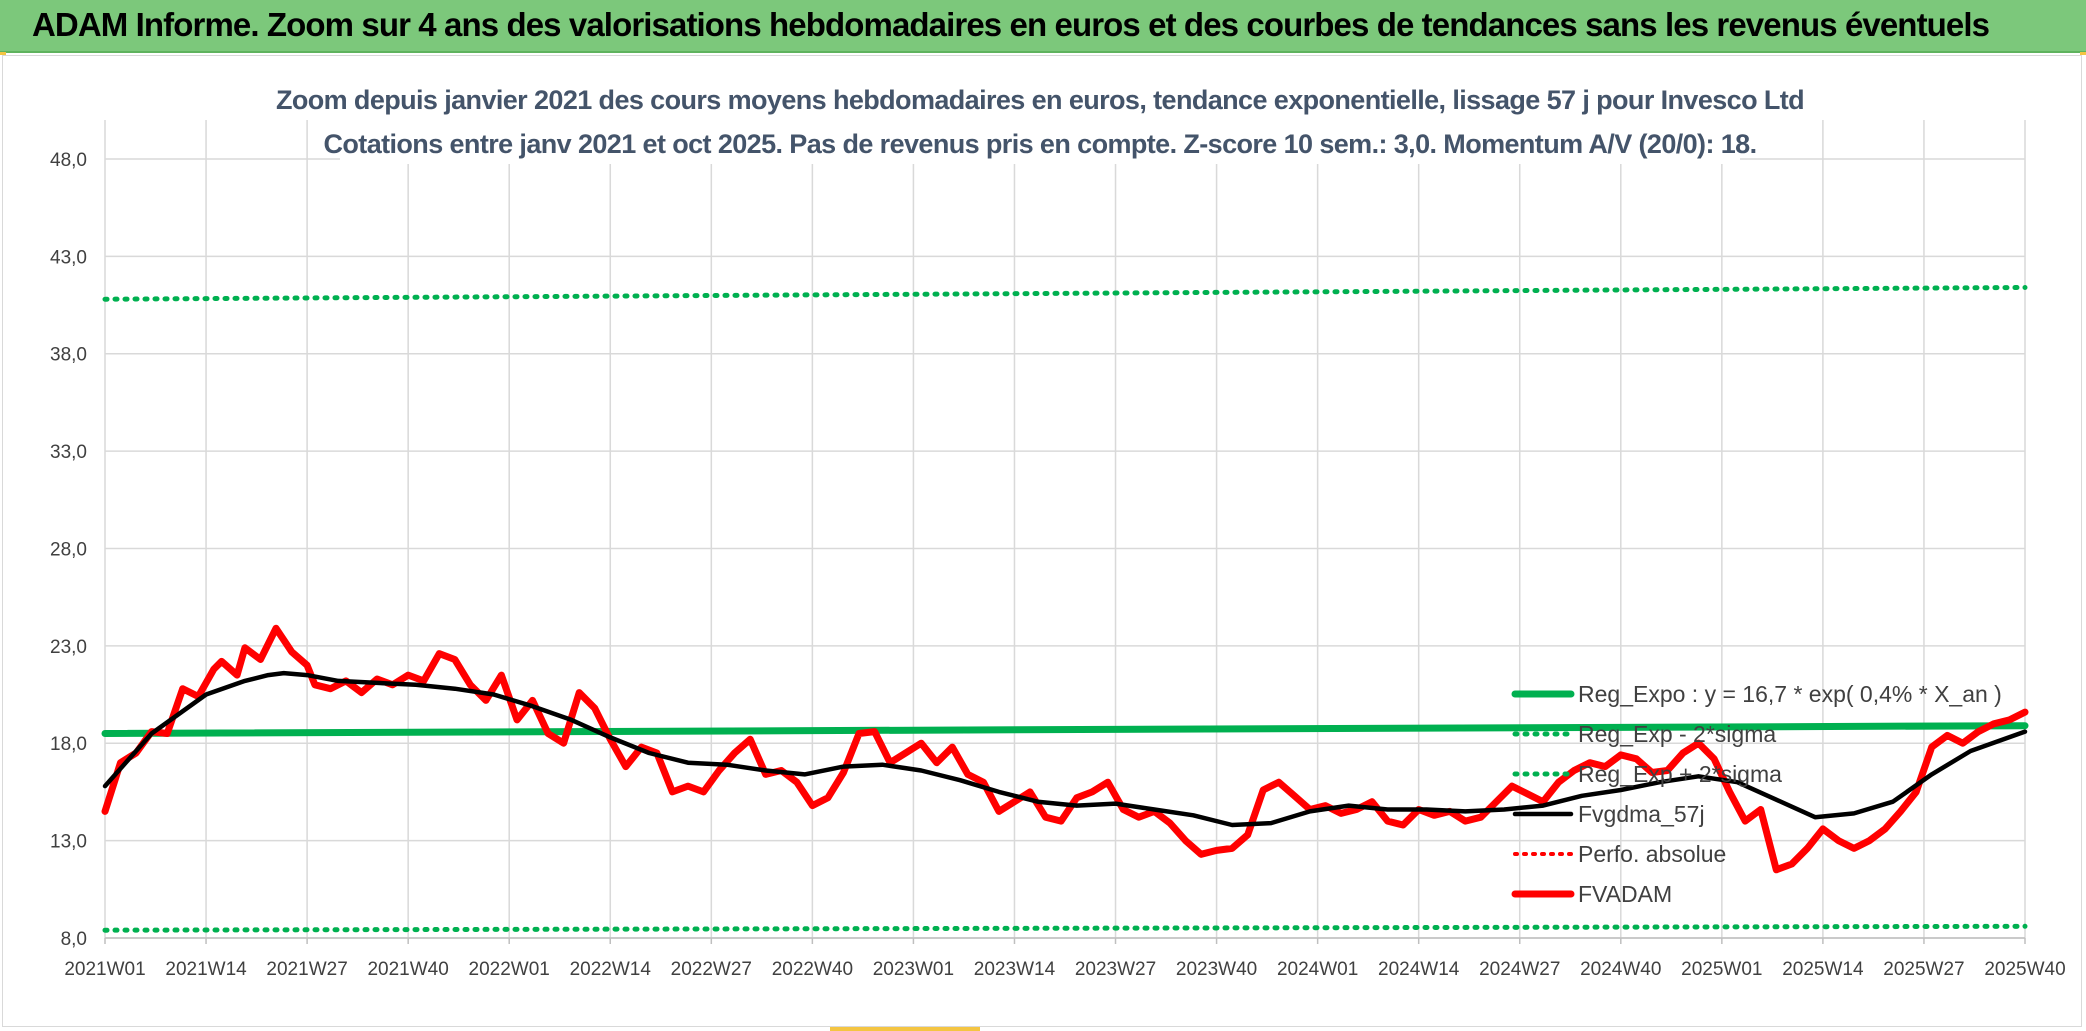 The width and height of the screenshot is (2086, 1031). What do you see at coordinates (104, 969) in the screenshot?
I see `x-tick-label: 2021W01` at bounding box center [104, 969].